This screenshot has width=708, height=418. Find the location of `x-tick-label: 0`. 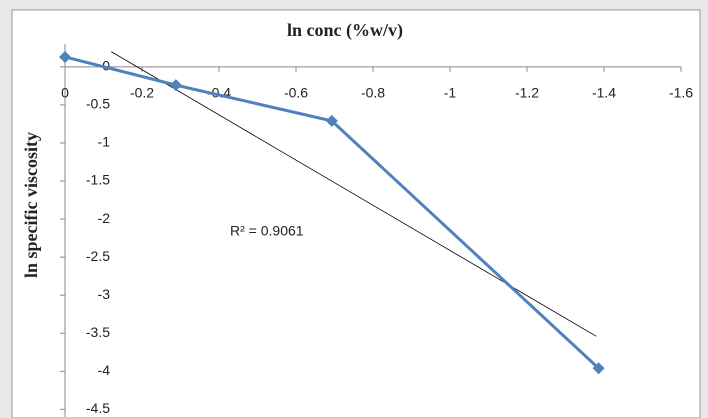

x-tick-label: 0 is located at coordinates (65, 93).